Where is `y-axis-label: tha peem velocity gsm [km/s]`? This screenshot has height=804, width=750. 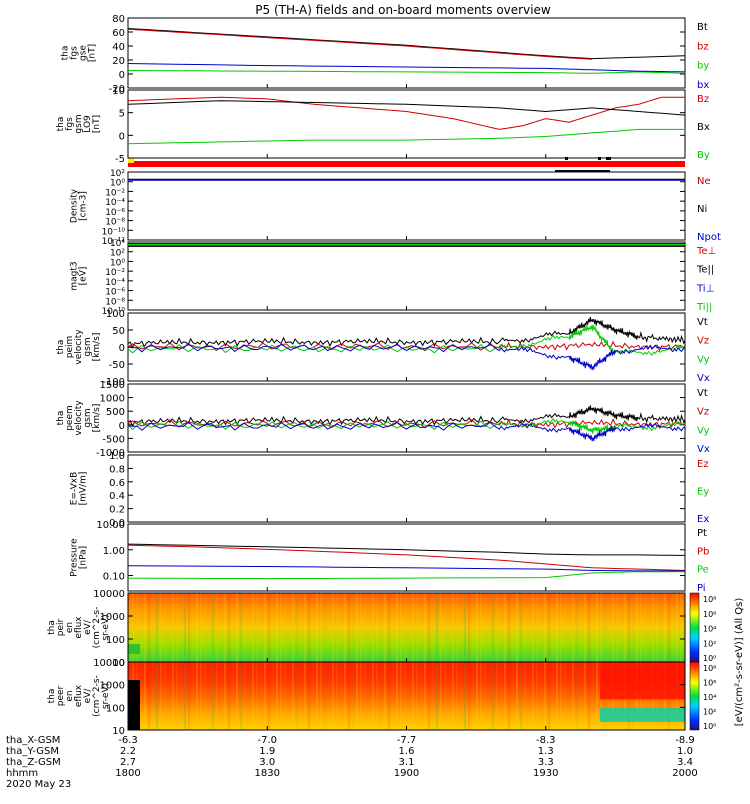
y-axis-label: tha peem velocity gsm [km/s] is located at coordinates (79, 418).